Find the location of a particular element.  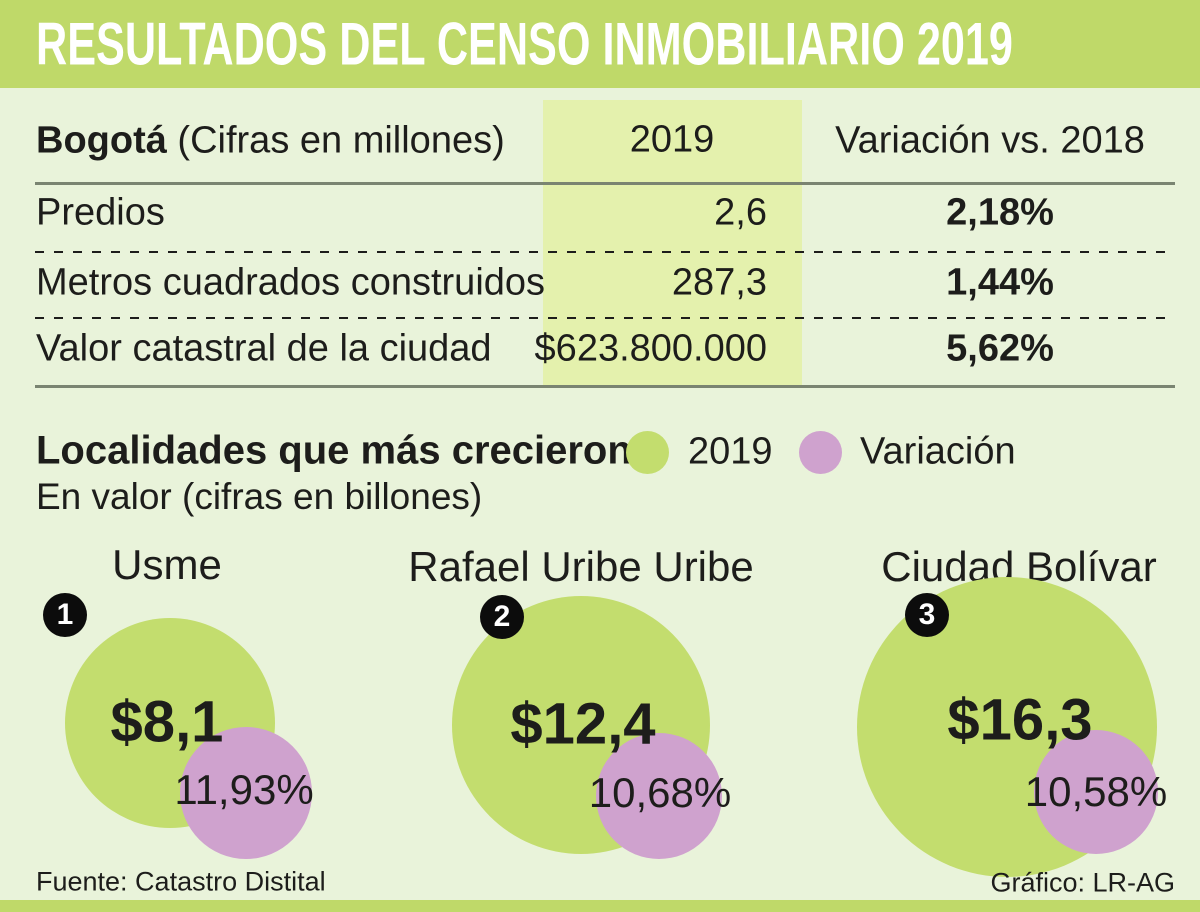

table-title: Bogotá (Cifras en millones) is located at coordinates (270, 141).